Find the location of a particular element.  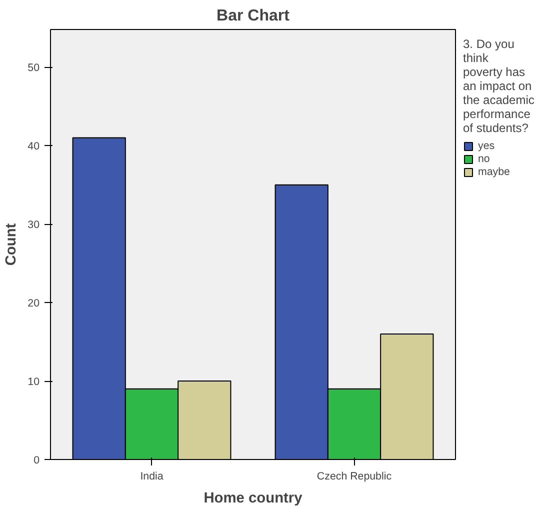

y-tick-label: 0 is located at coordinates (37, 460).